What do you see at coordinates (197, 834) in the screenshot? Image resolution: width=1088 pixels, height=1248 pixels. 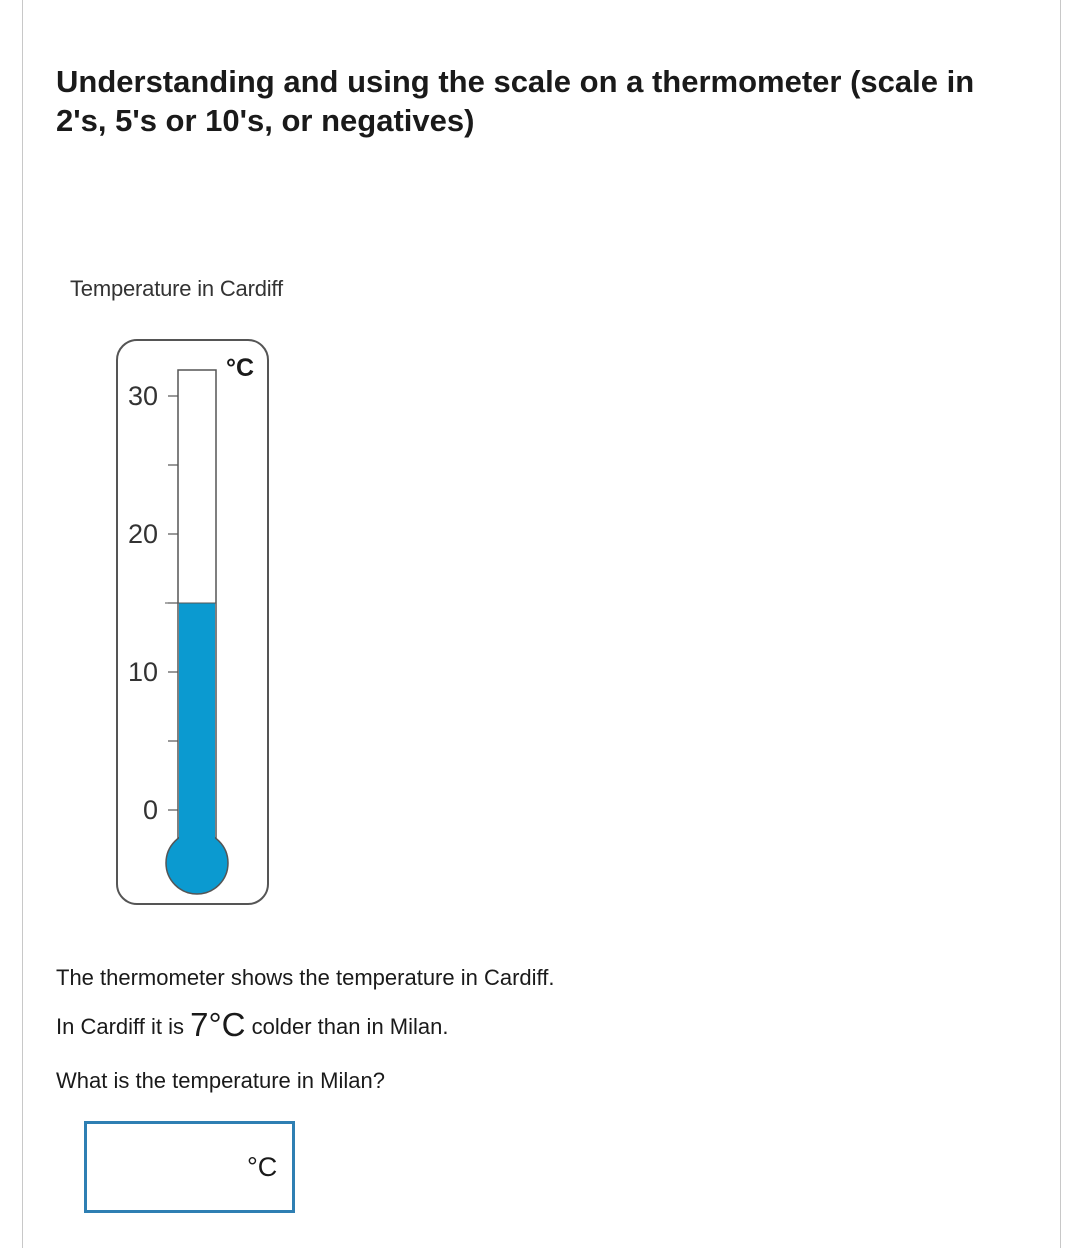 I see `bulb-neck` at bounding box center [197, 834].